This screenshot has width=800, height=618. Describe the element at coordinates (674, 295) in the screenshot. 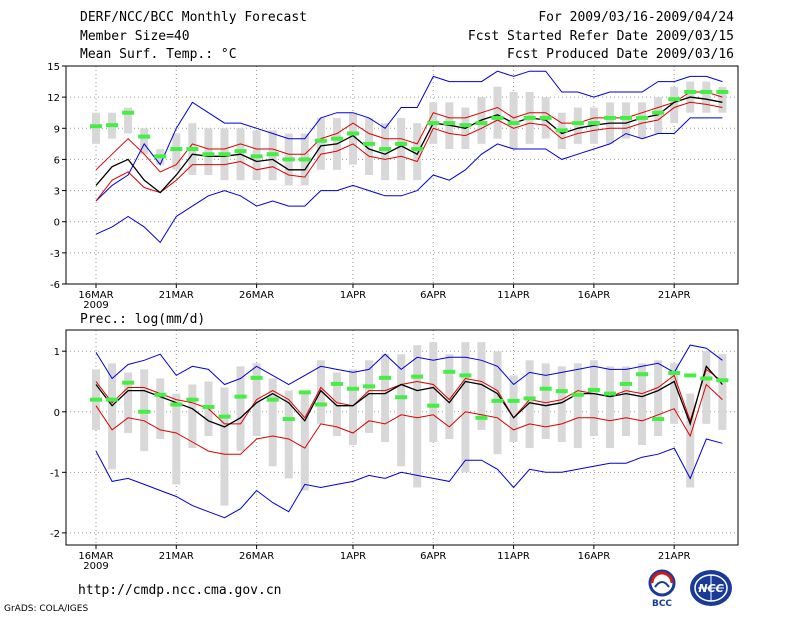

I see `x-tick-label: 21APR` at that location.